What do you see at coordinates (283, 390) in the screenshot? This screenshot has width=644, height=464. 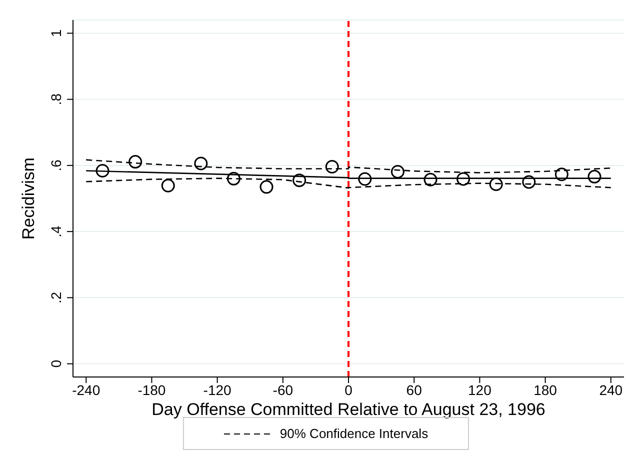 I see `x-tick-label: -60` at bounding box center [283, 390].